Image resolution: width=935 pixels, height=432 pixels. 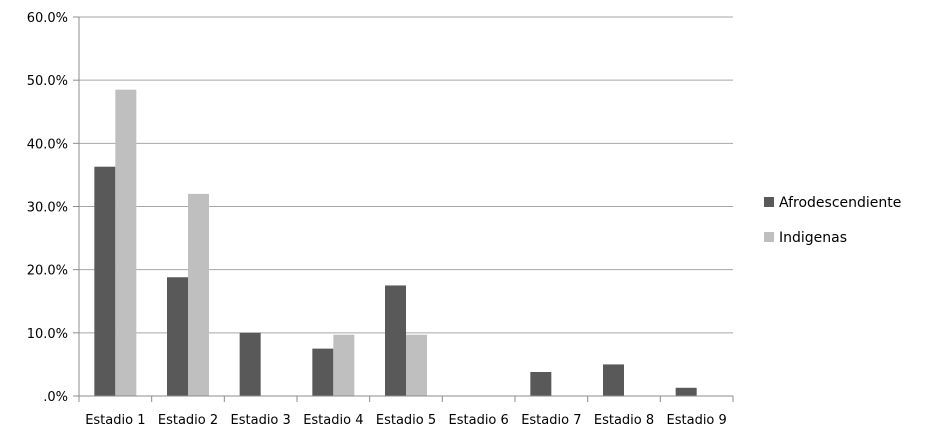 What do you see at coordinates (47, 144) in the screenshot?
I see `y-tick-label: 40.0%` at bounding box center [47, 144].